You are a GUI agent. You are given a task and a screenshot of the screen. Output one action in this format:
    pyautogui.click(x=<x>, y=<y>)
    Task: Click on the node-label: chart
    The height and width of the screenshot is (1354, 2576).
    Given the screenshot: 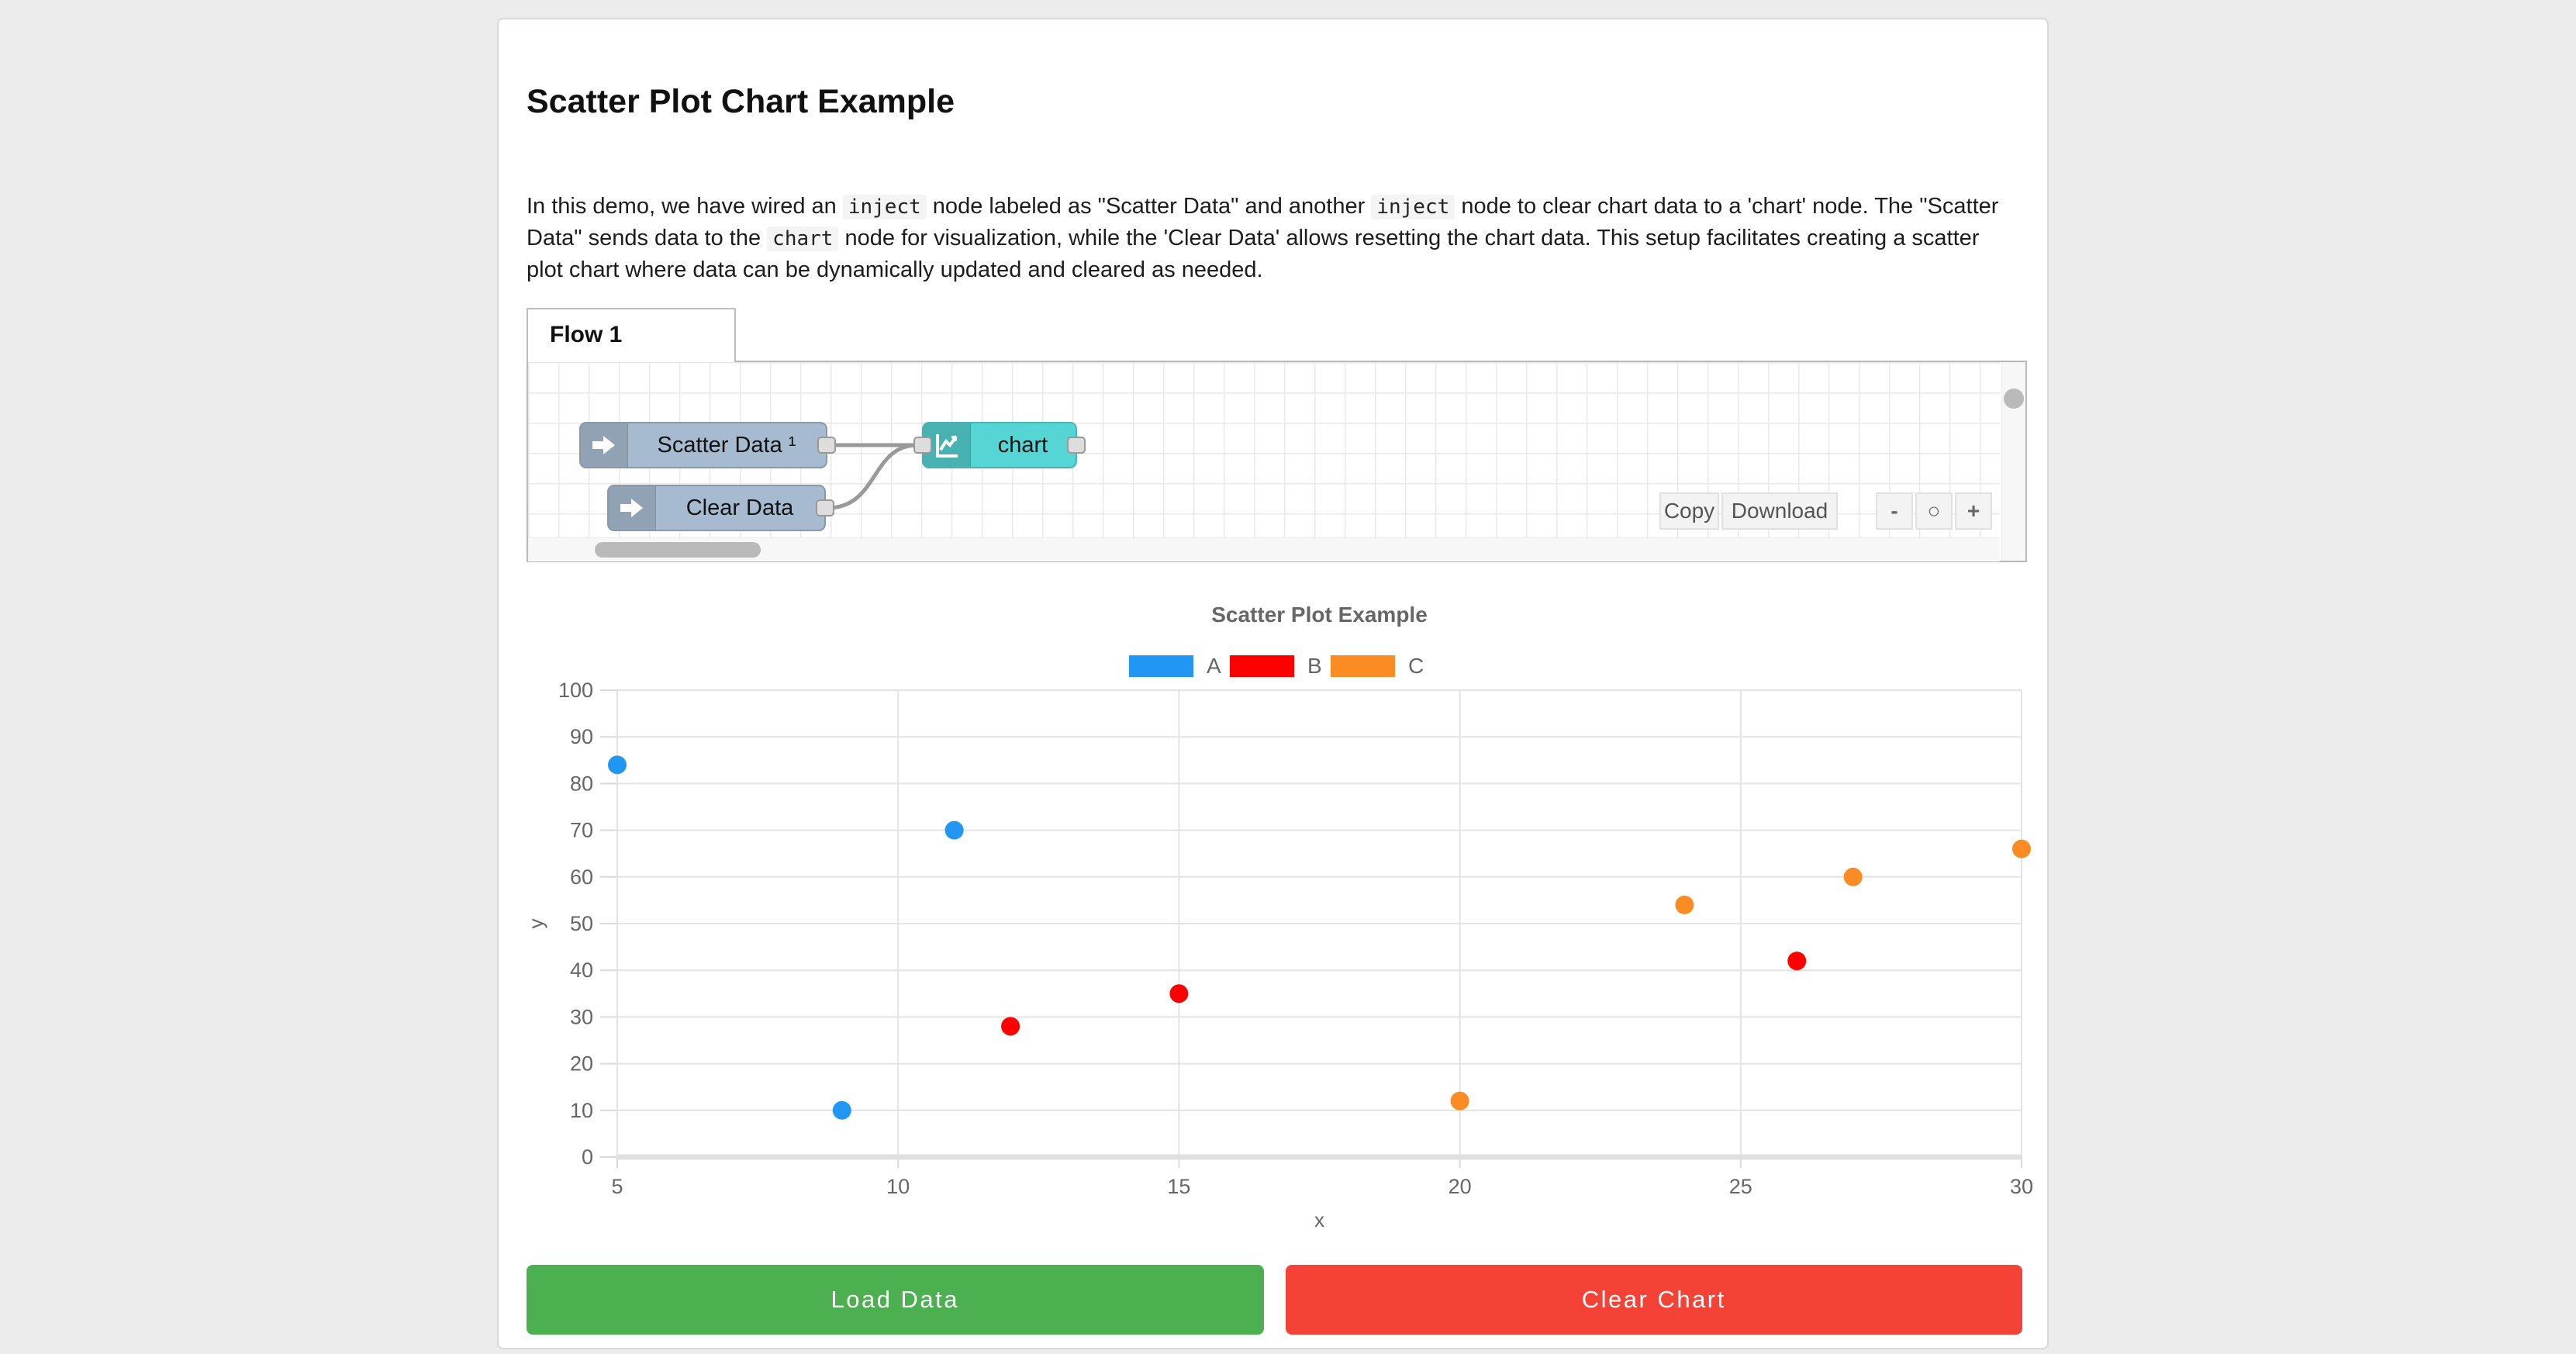 What is the action you would take?
    pyautogui.click(x=1023, y=445)
    